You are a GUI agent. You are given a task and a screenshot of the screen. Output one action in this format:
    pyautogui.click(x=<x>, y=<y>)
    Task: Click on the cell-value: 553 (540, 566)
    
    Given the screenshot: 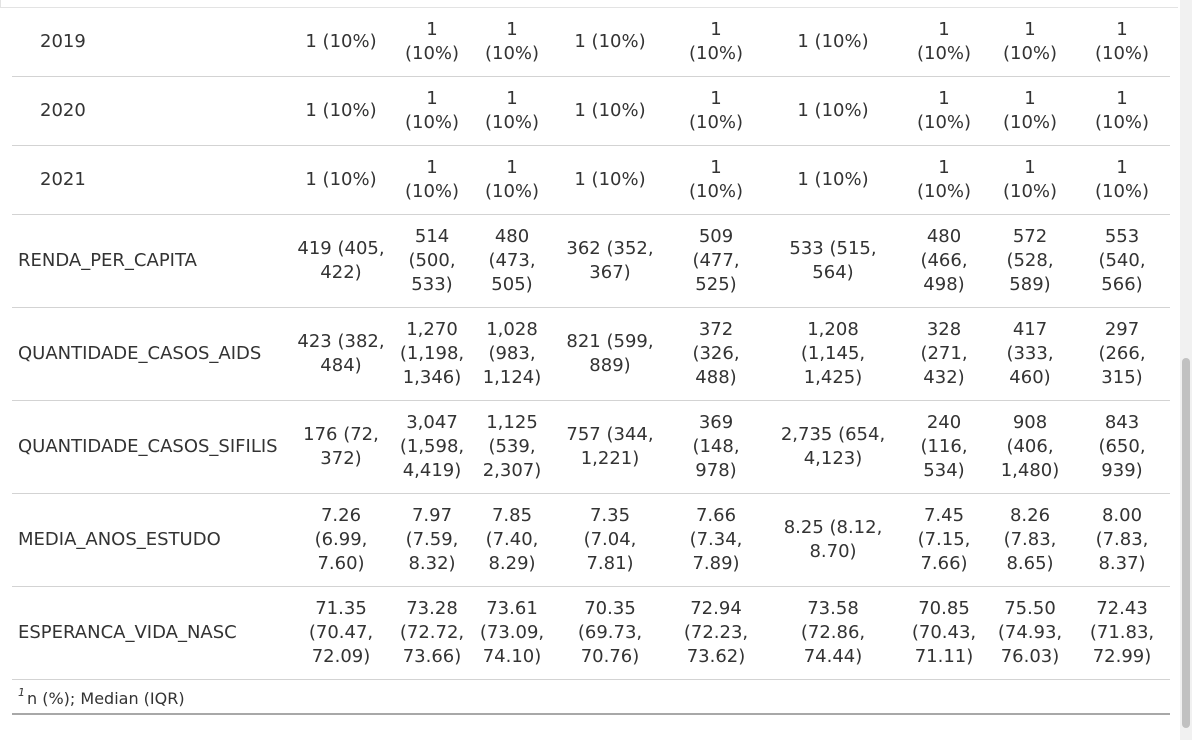 What is the action you would take?
    pyautogui.click(x=1122, y=260)
    